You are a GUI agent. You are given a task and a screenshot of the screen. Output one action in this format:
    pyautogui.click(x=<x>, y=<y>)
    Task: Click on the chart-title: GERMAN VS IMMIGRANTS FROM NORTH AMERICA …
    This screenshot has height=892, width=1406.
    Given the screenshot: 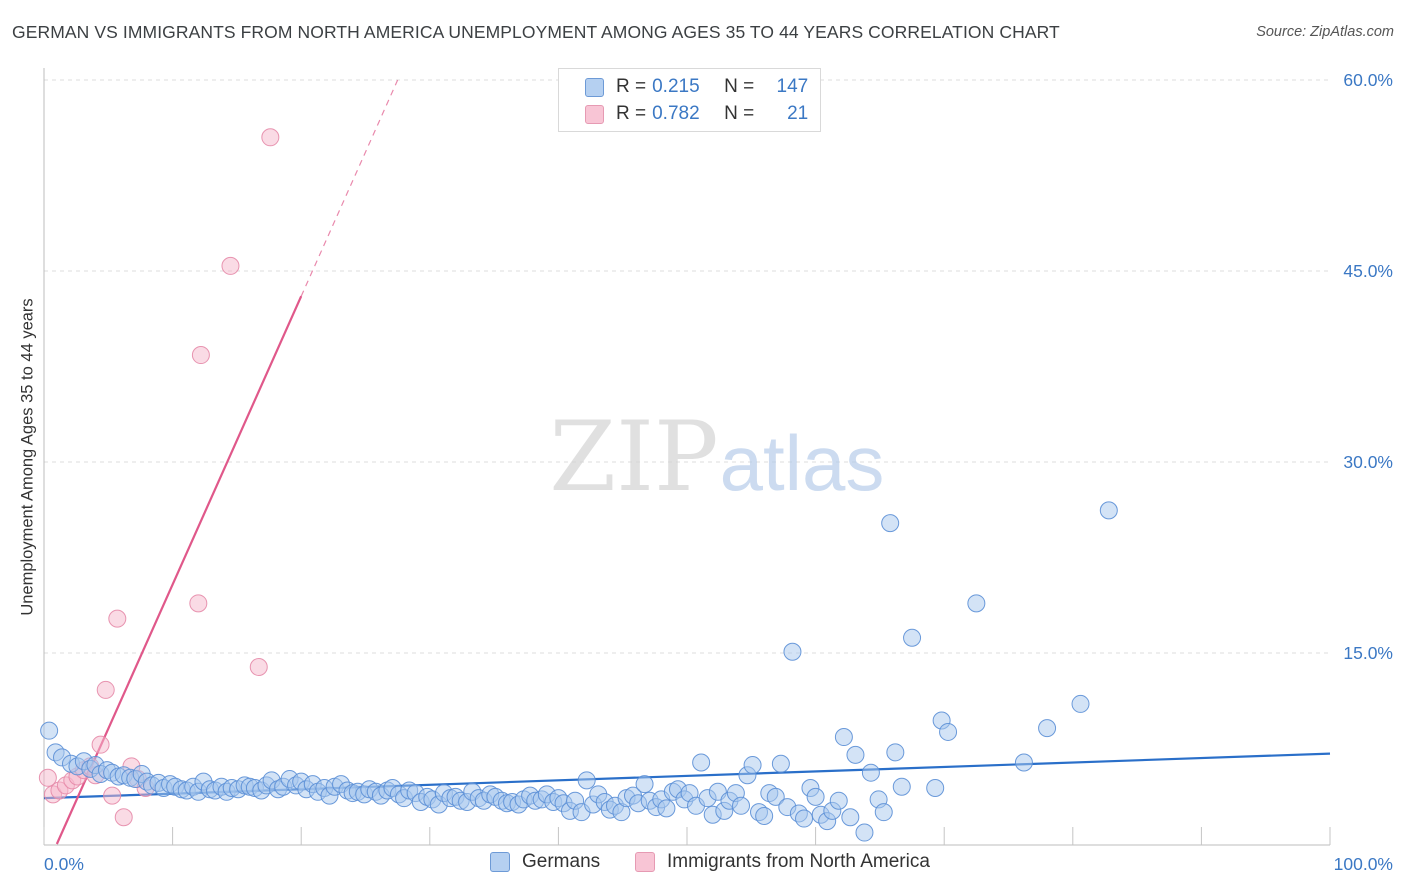 What is the action you would take?
    pyautogui.click(x=536, y=32)
    